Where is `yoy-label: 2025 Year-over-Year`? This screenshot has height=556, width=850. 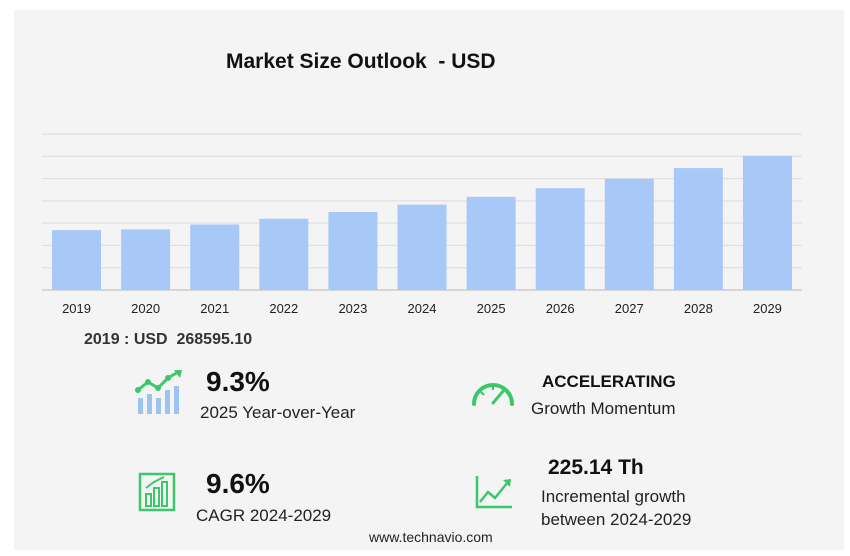
yoy-label: 2025 Year-over-Year is located at coordinates (278, 412).